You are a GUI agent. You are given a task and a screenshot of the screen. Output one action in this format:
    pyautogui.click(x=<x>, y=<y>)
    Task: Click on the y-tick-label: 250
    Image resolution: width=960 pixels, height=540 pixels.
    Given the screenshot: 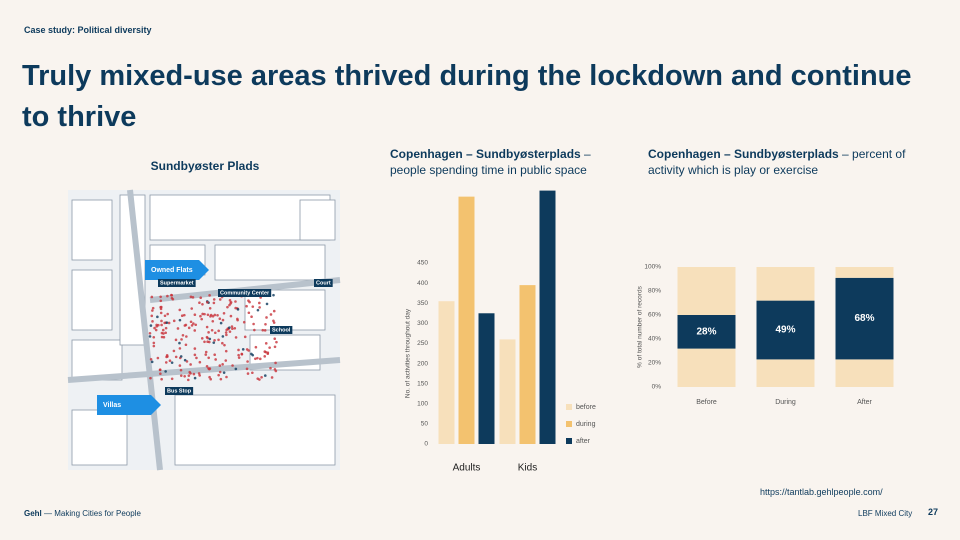 What is the action you would take?
    pyautogui.click(x=422, y=343)
    